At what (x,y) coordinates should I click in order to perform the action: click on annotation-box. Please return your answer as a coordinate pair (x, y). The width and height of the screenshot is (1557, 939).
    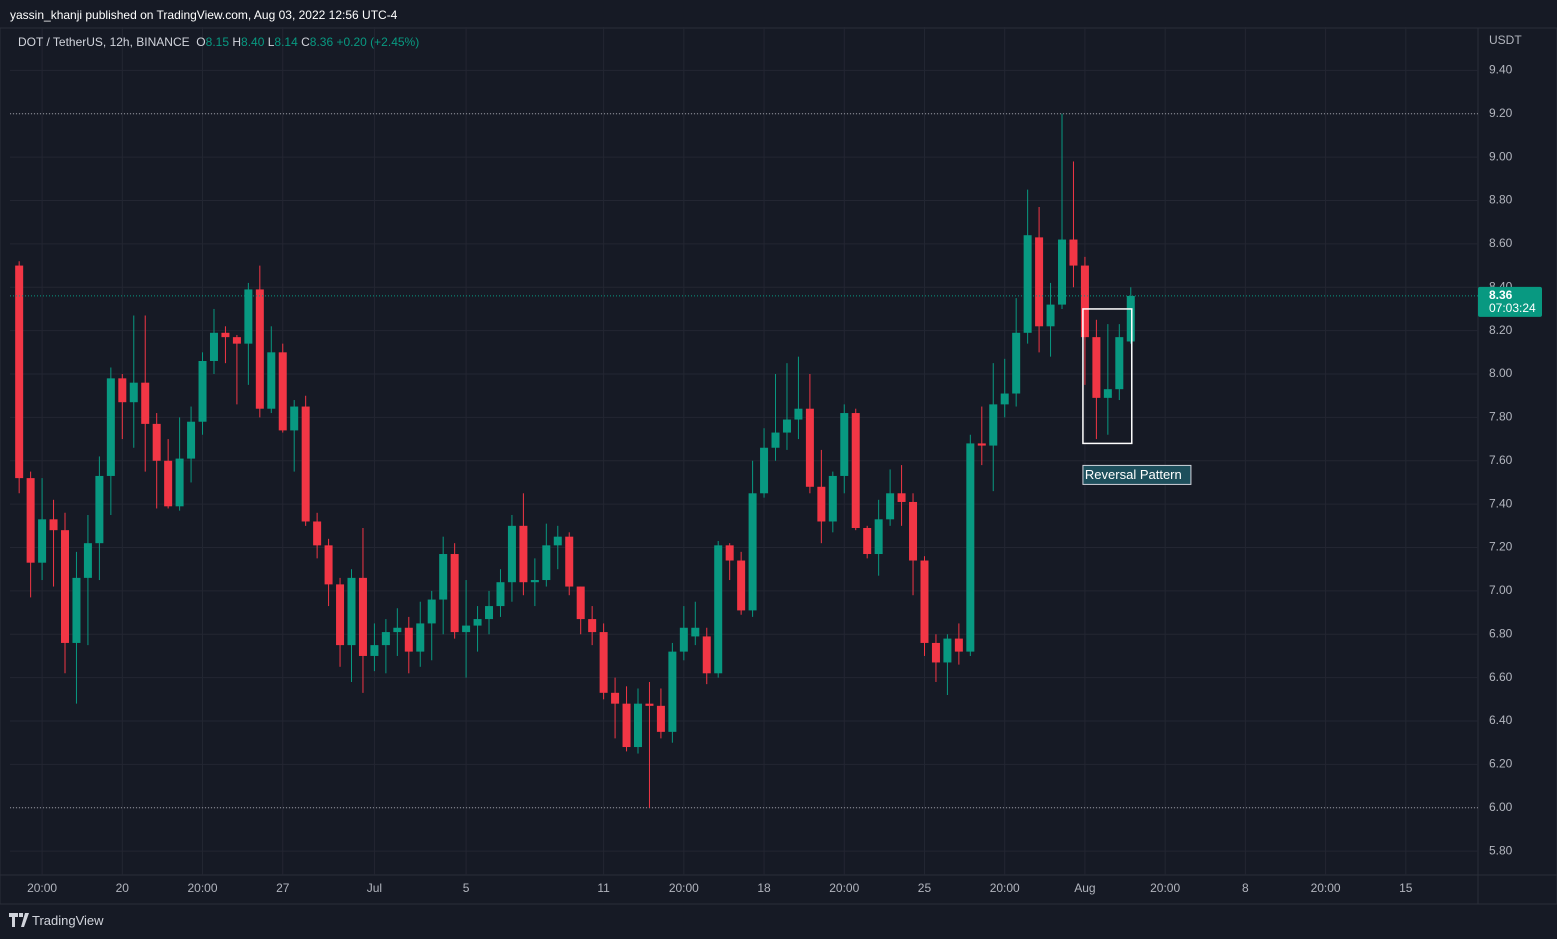
    Looking at the image, I should click on (1107, 376).